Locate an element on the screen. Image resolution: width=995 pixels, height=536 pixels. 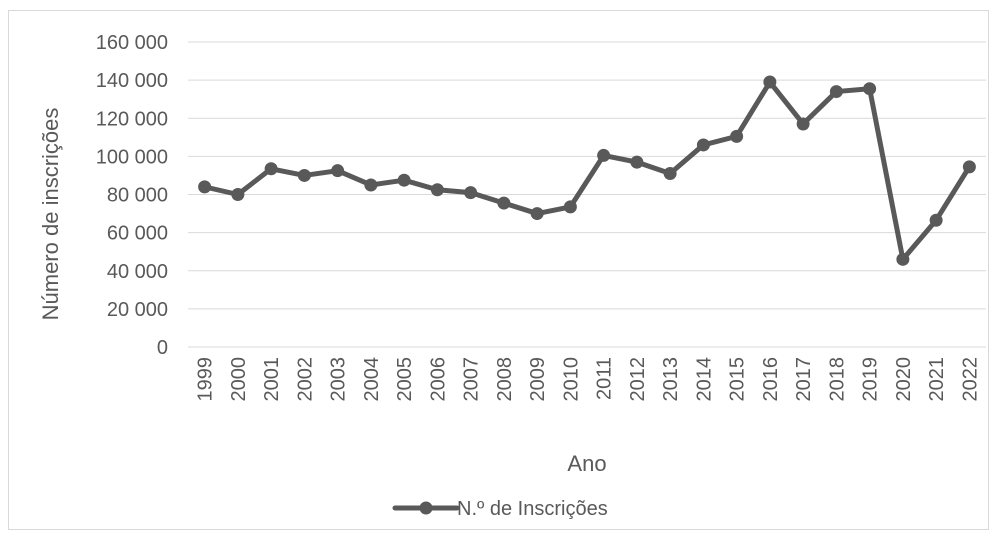
y-tick-label: 0 is located at coordinates (162, 348).